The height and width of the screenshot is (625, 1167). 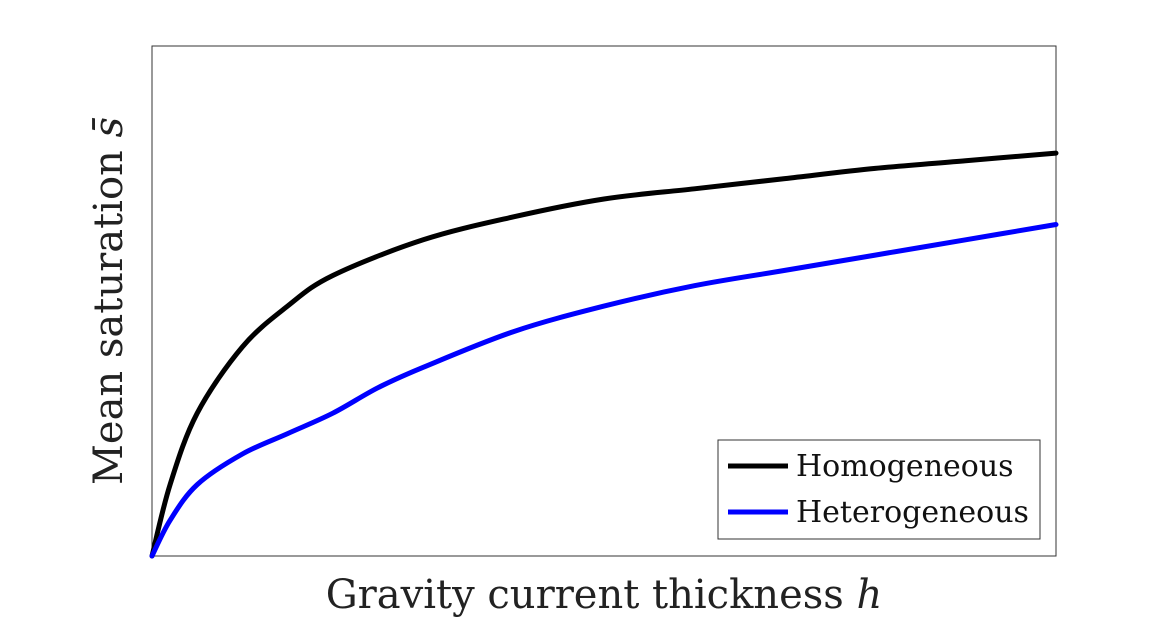 I want to click on x-axis-symbol: h, so click(x=870, y=595).